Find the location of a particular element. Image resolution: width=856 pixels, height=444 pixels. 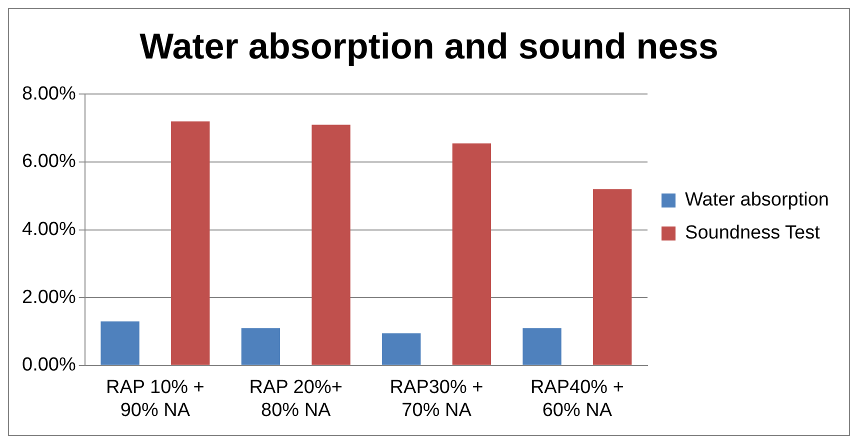

y-tick-label: 6.00% is located at coordinates (49, 161).